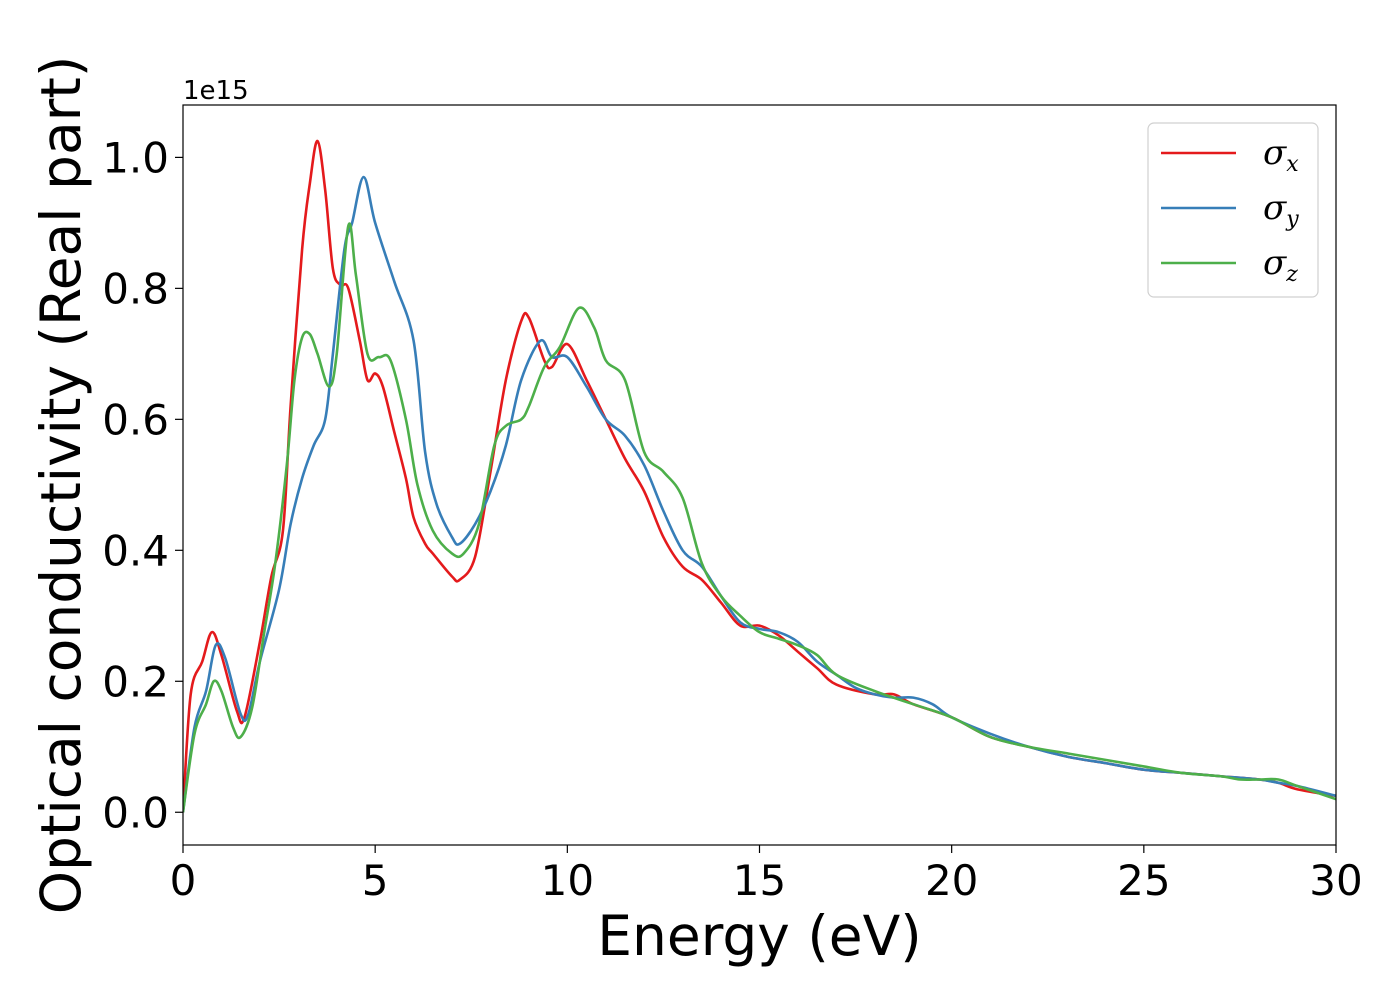  Describe the element at coordinates (135, 812) in the screenshot. I see `y-tick-label: 0.0` at that location.